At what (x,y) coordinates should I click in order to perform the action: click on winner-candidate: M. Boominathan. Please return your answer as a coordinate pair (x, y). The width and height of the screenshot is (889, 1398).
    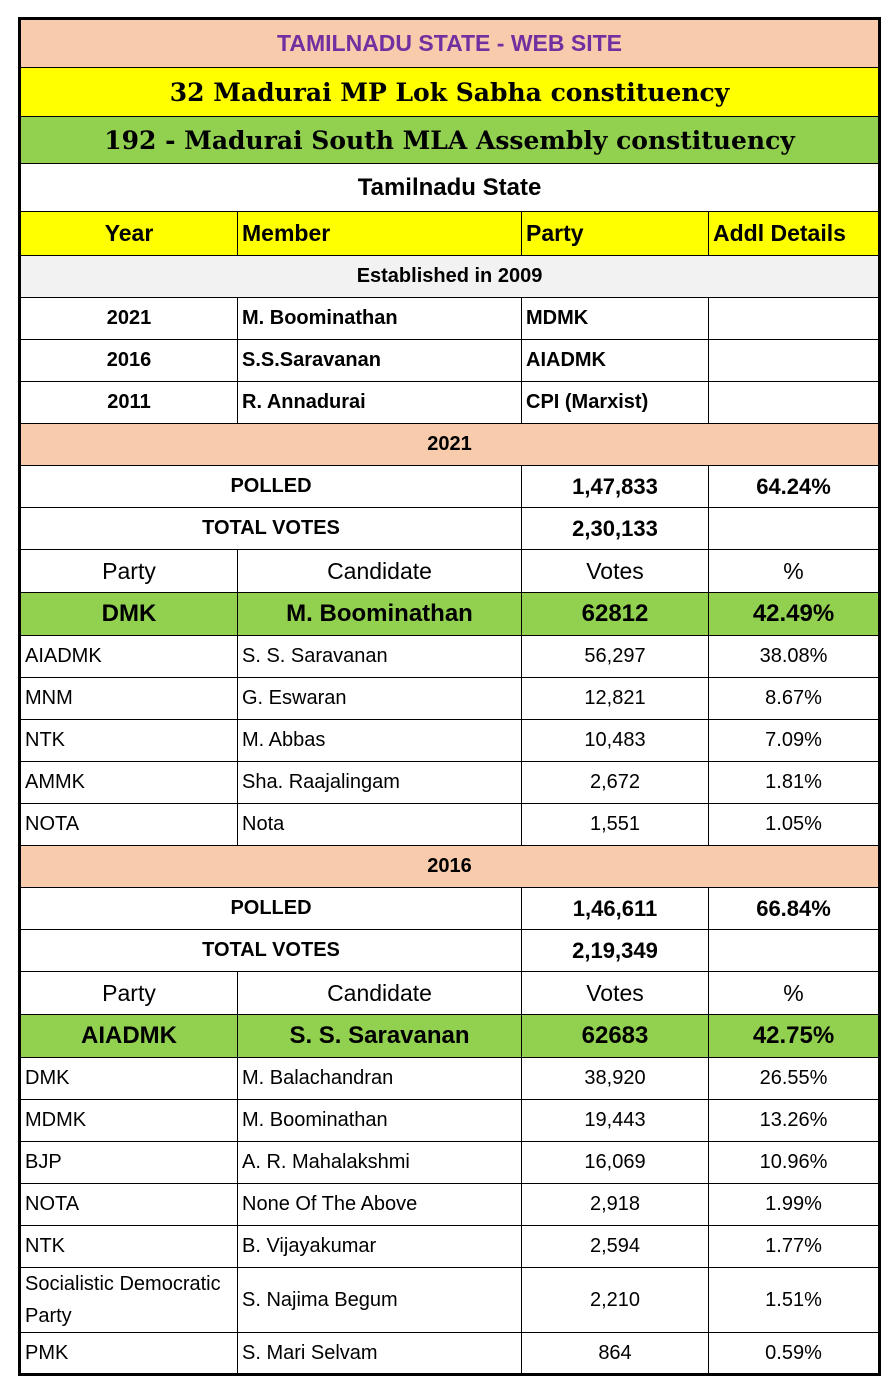
    Looking at the image, I should click on (379, 614).